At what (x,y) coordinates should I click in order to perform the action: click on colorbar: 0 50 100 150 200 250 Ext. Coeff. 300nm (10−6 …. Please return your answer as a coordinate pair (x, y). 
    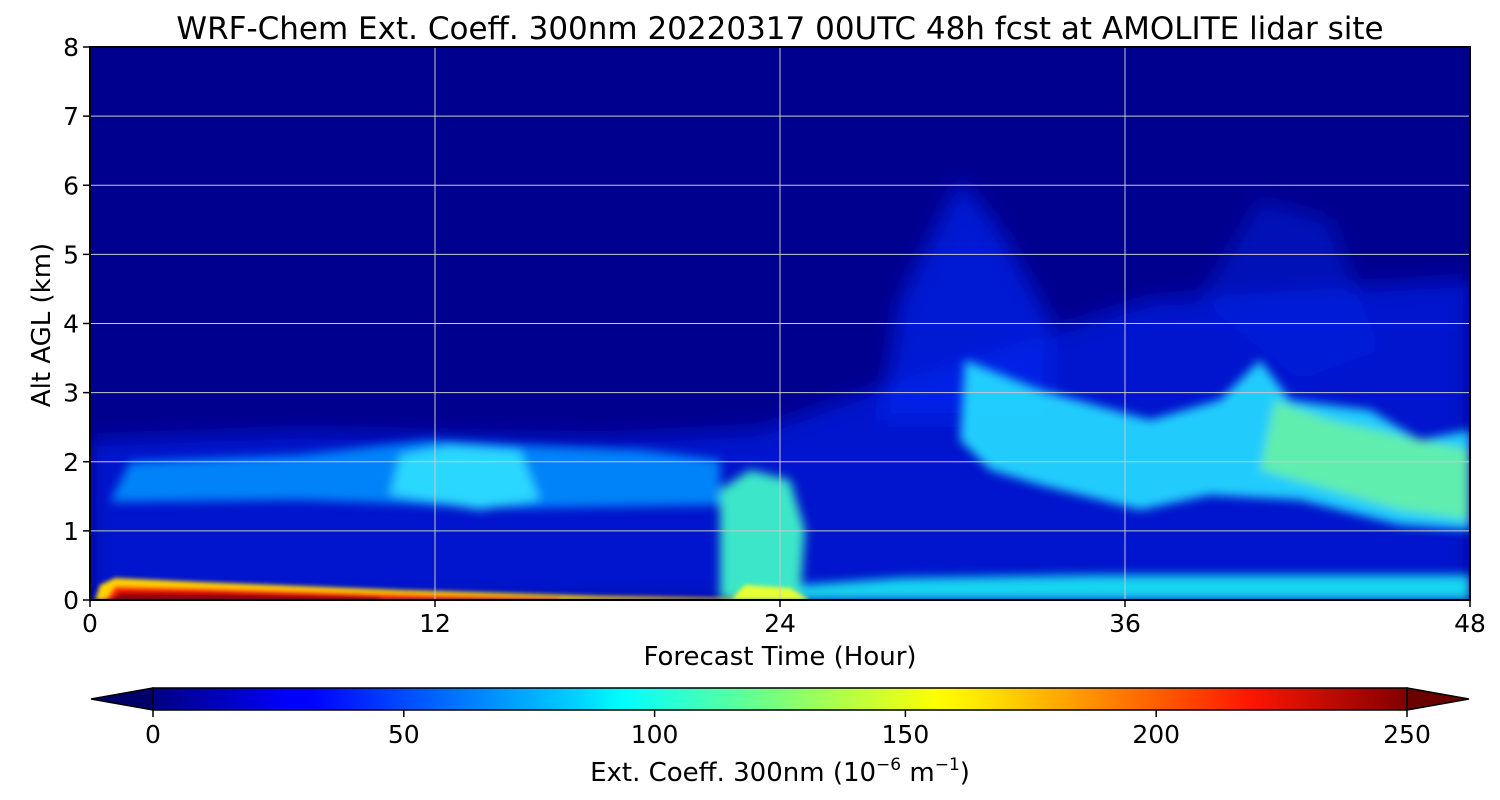
    Looking at the image, I should click on (780, 737).